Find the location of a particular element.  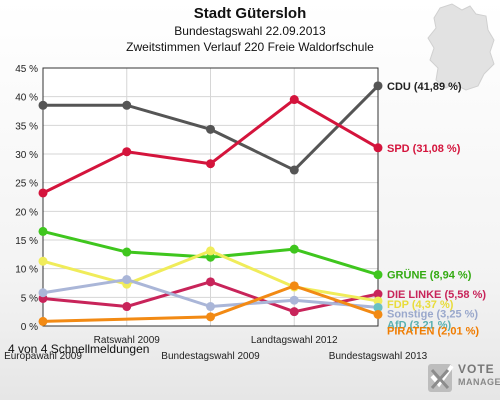

x-tick-label: Landtagswahl 2012 is located at coordinates (294, 340).